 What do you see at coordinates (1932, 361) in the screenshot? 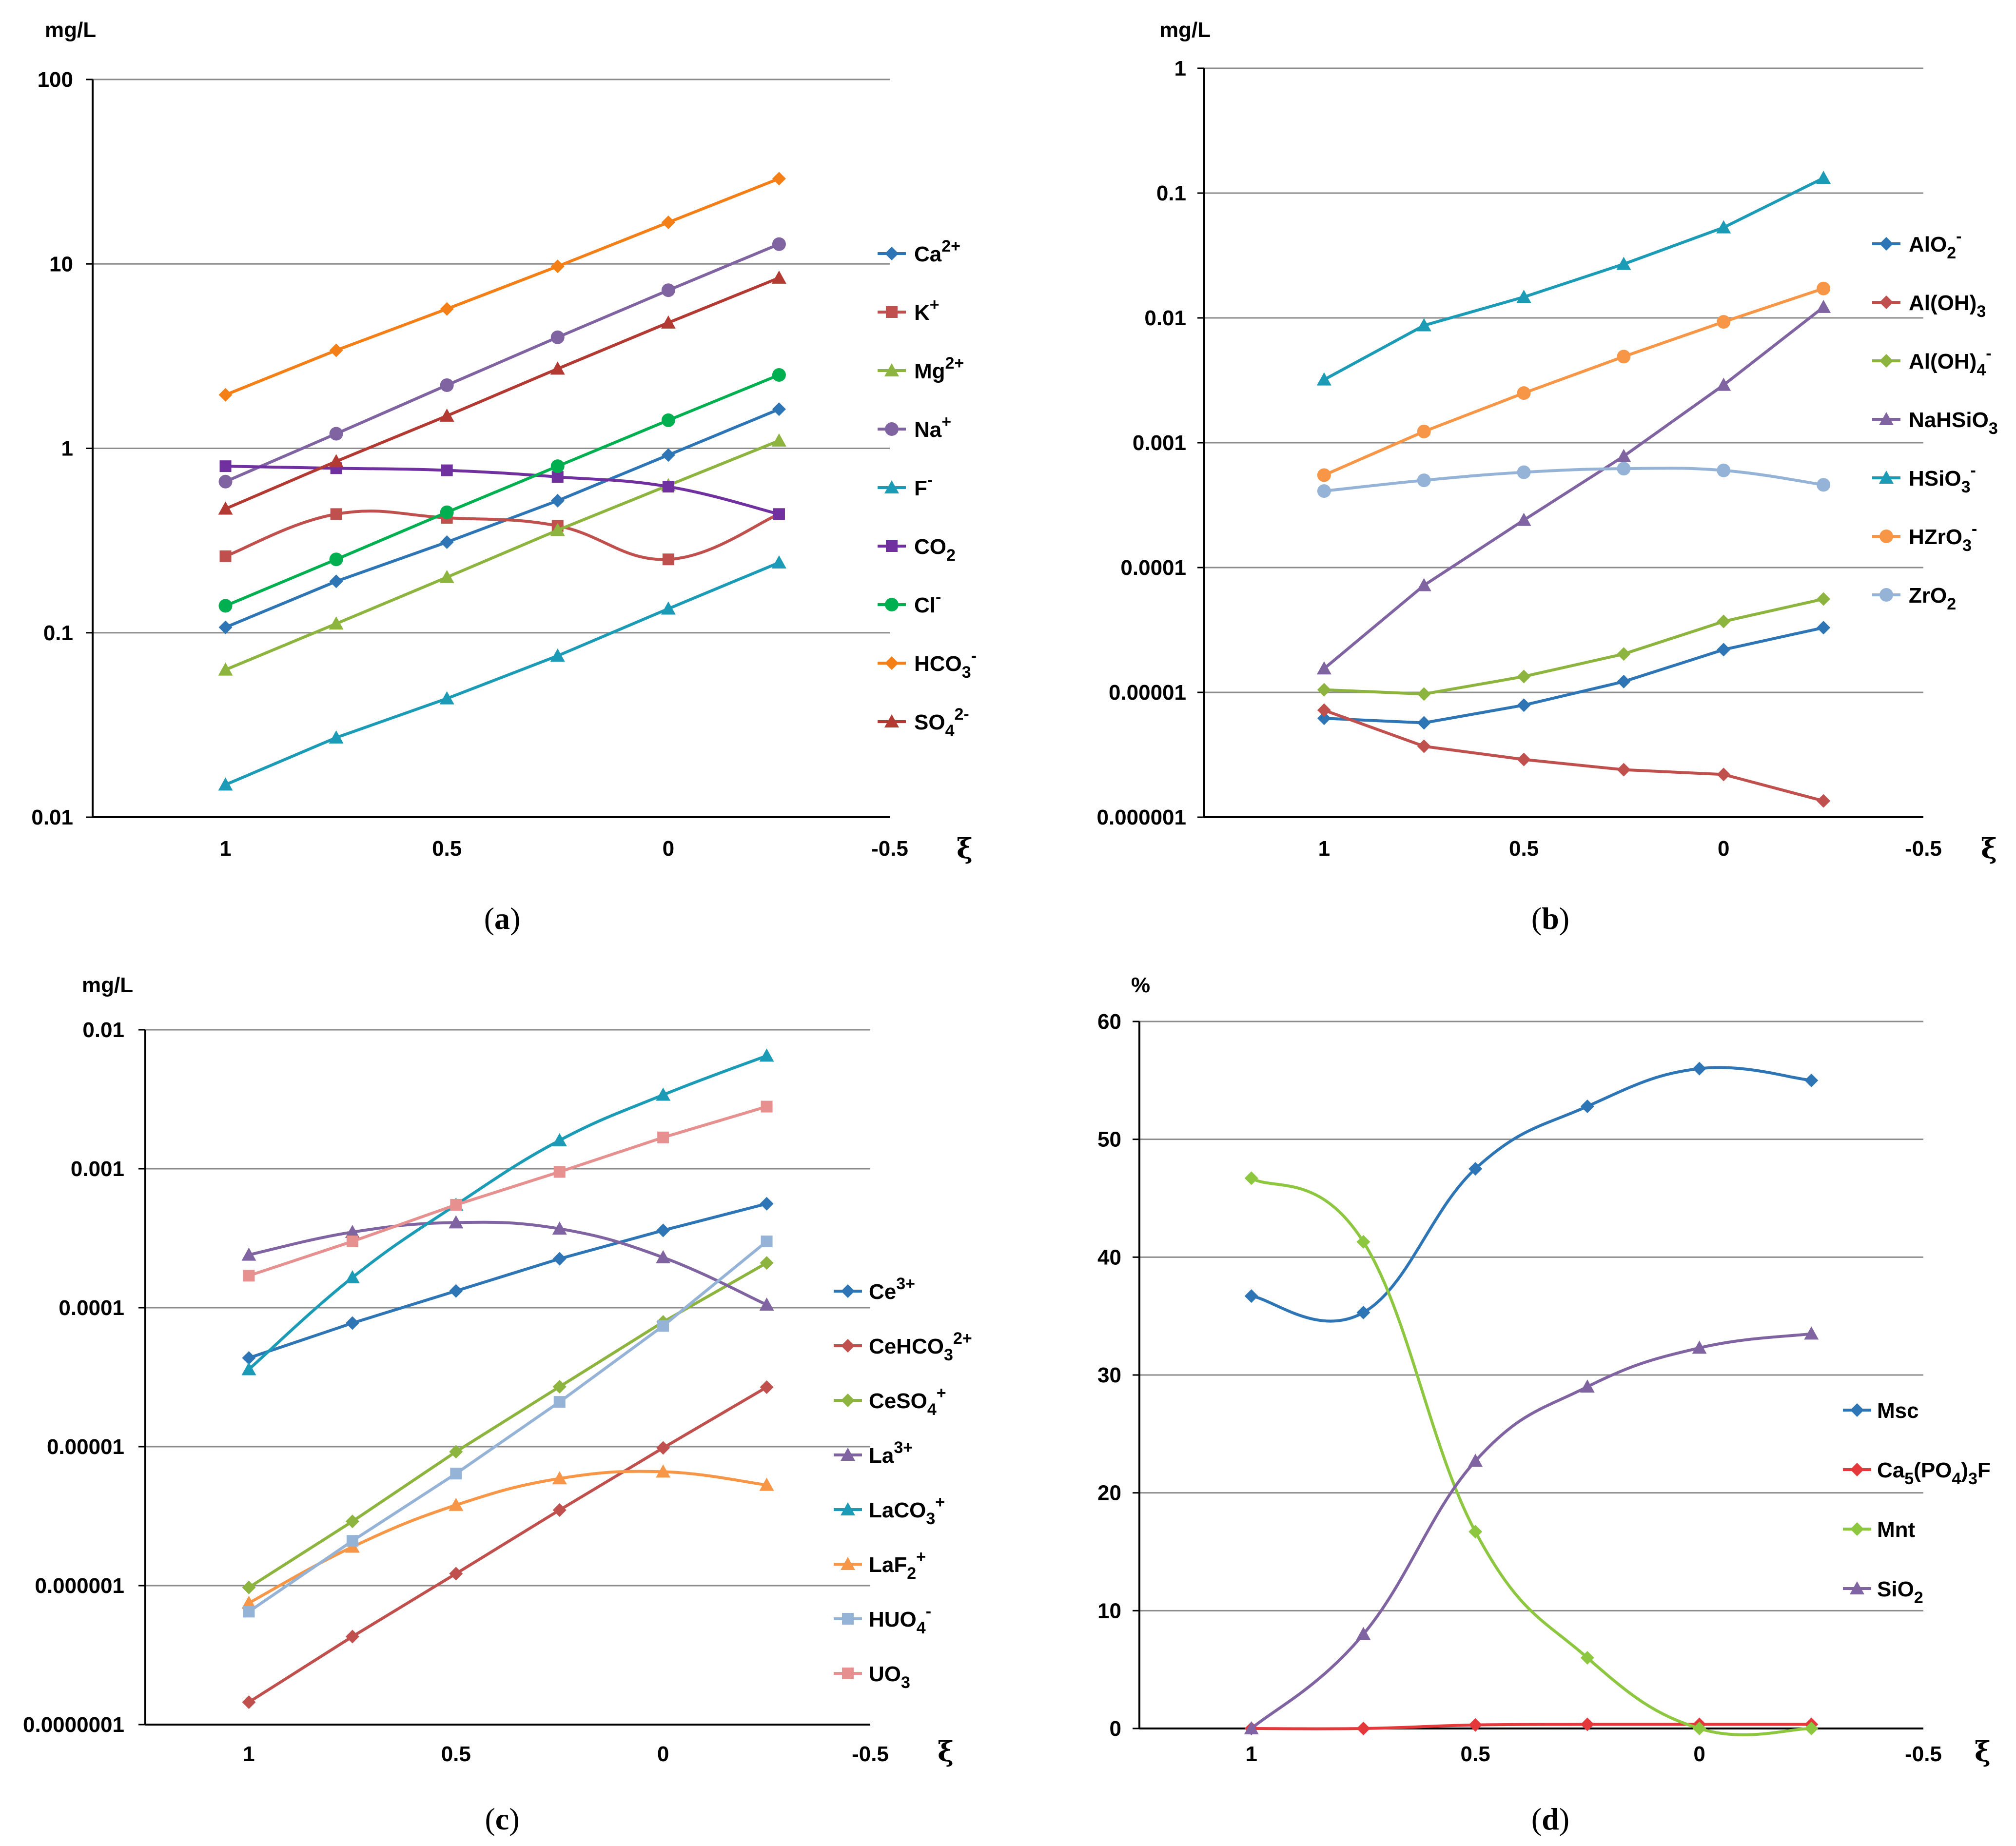
I see `legend-entry: Al(OH)4-` at bounding box center [1932, 361].